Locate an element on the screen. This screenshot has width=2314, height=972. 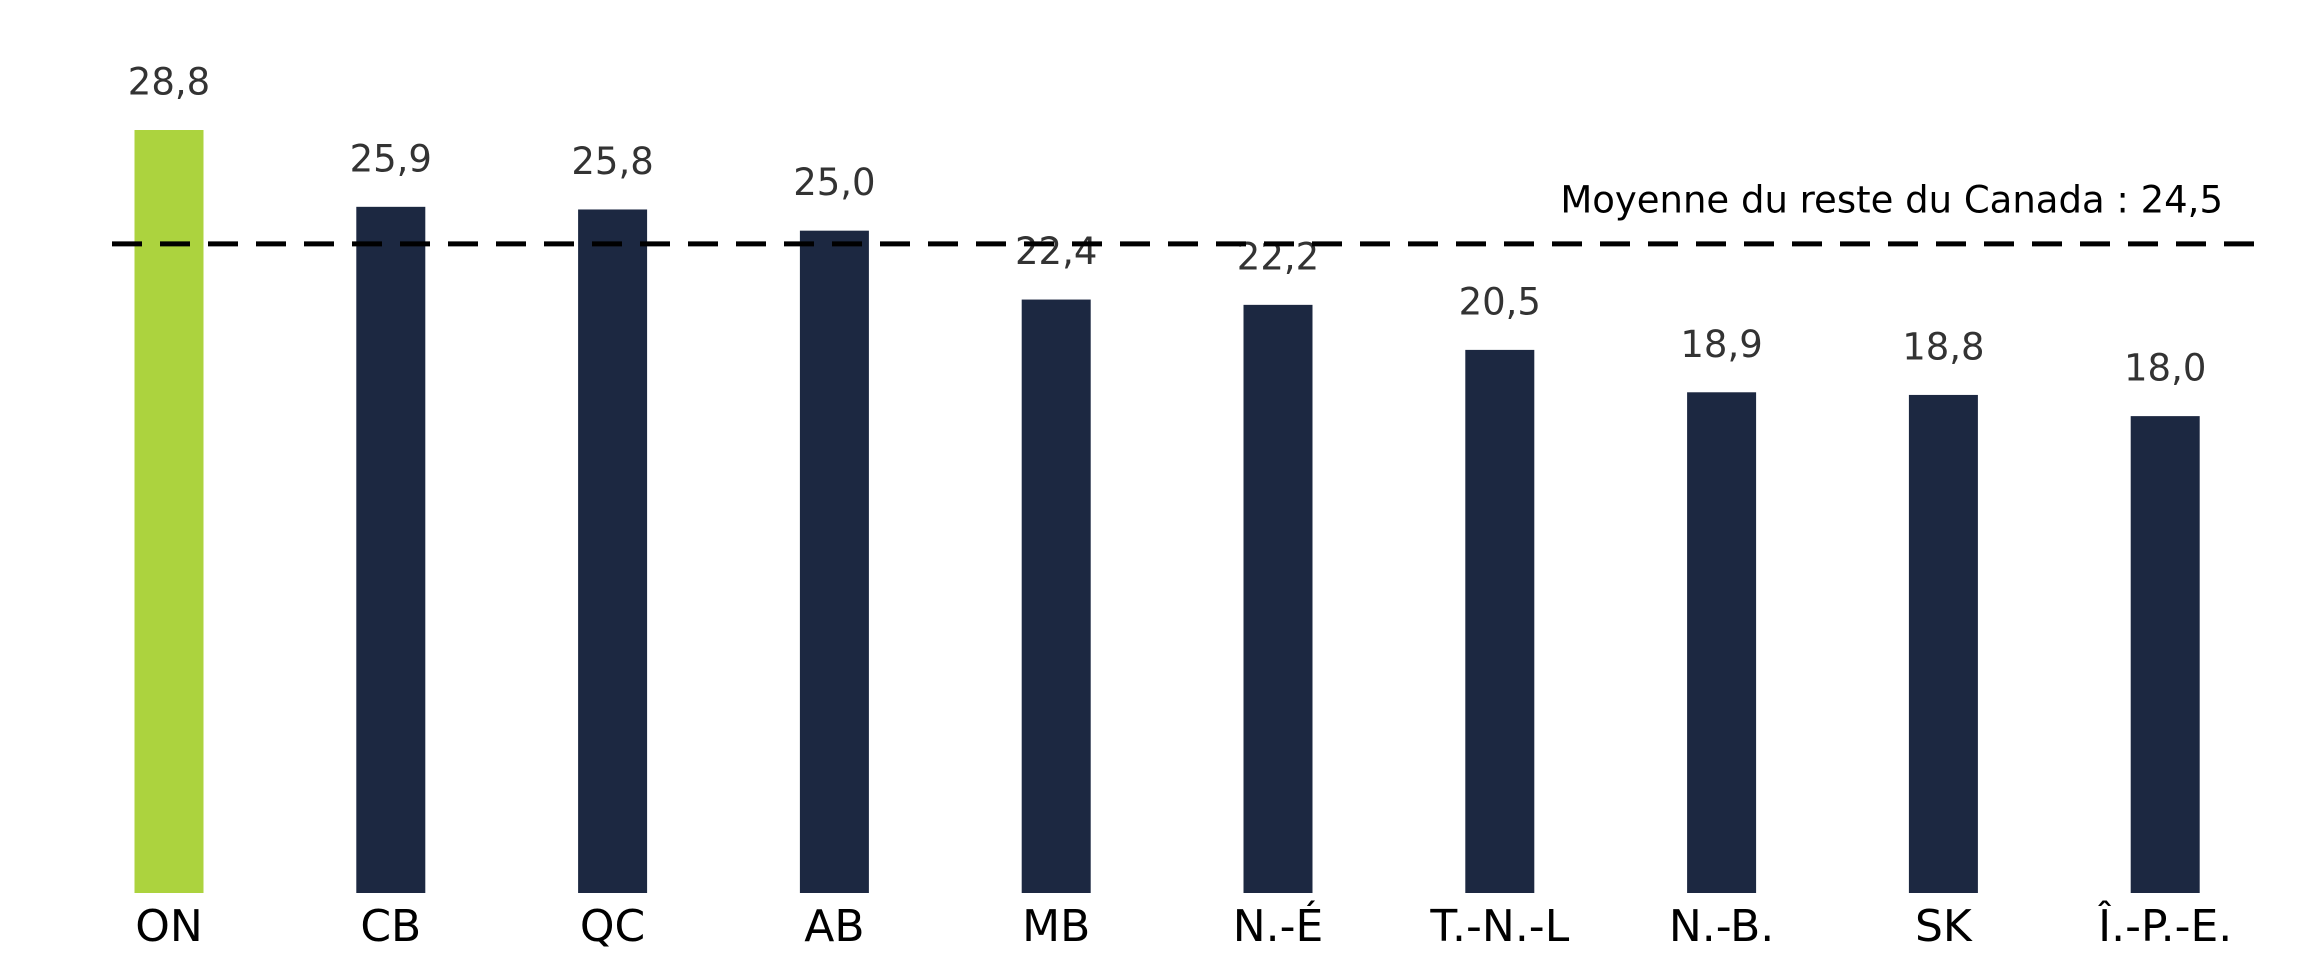
x-tick-label: N.-É is located at coordinates (1278, 925).